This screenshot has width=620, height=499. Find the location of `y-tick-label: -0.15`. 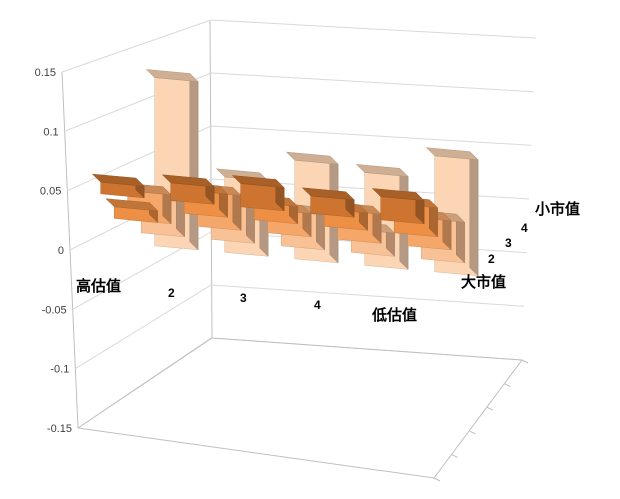

y-tick-label: -0.15 is located at coordinates (59, 429).